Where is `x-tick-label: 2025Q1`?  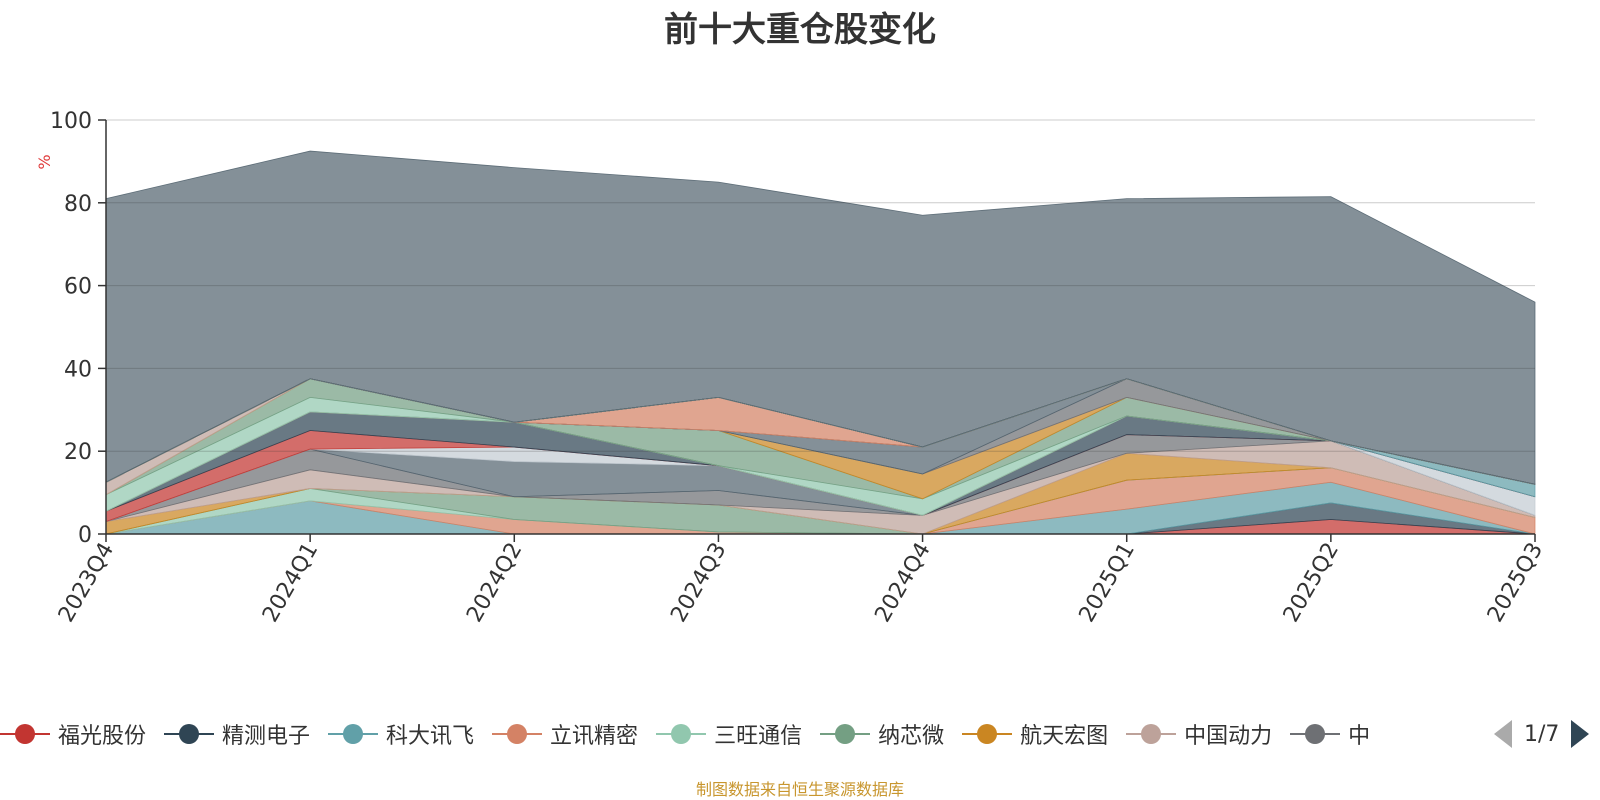 x-tick-label: 2025Q1 is located at coordinates (1107, 583).